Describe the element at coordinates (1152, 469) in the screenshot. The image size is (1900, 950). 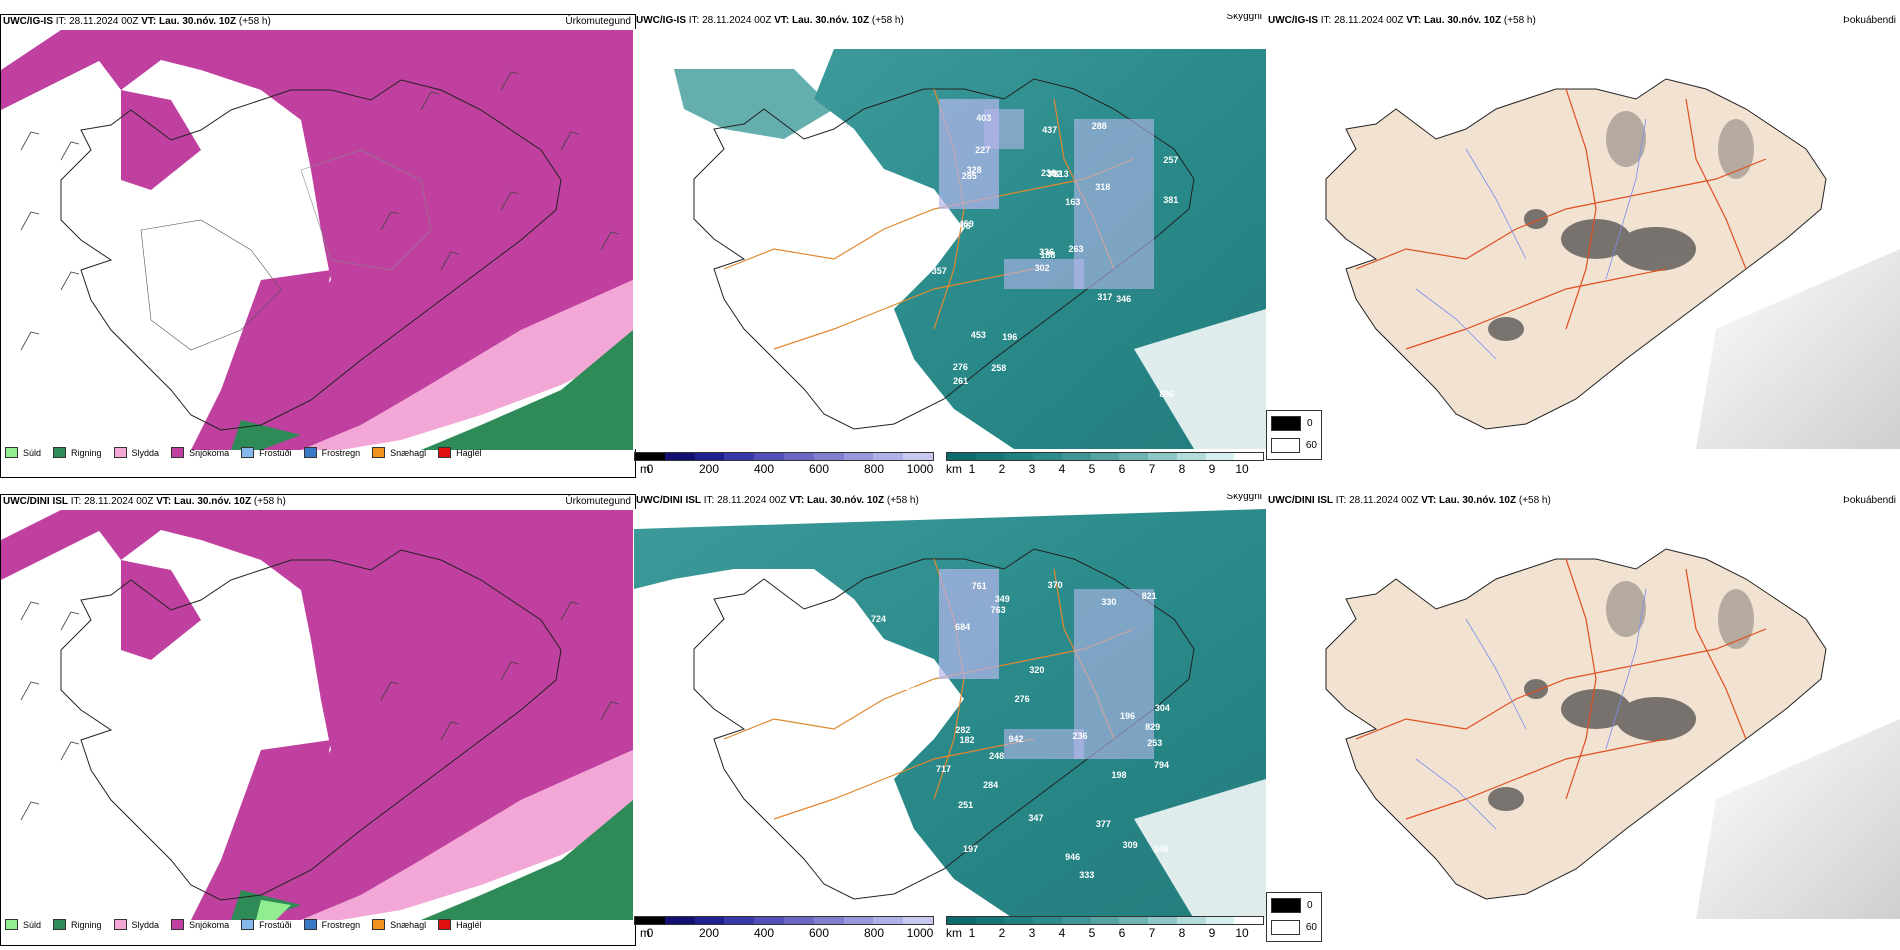
I see `tick-label: 7` at that location.